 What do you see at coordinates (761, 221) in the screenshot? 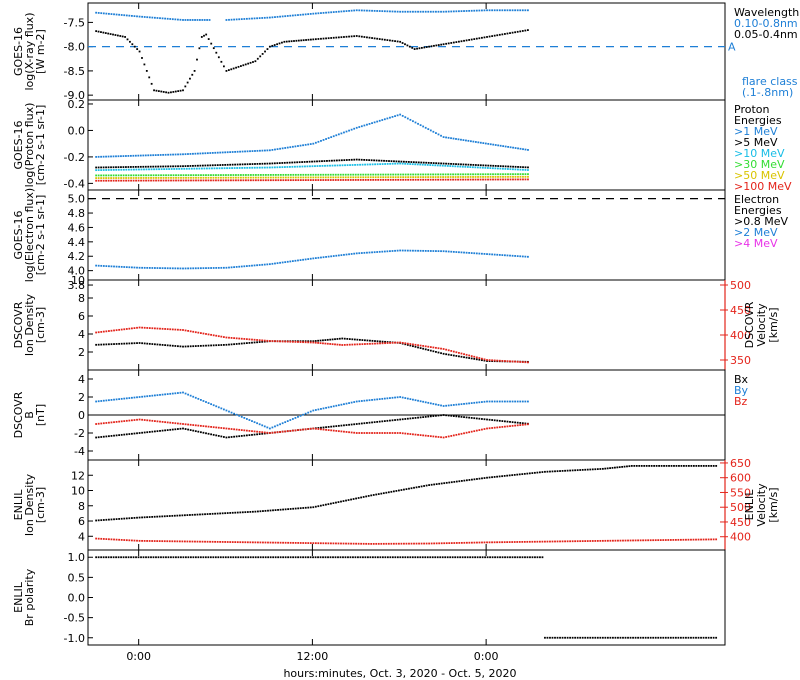
I see `legend-label: >0.8 MeV` at bounding box center [761, 221].